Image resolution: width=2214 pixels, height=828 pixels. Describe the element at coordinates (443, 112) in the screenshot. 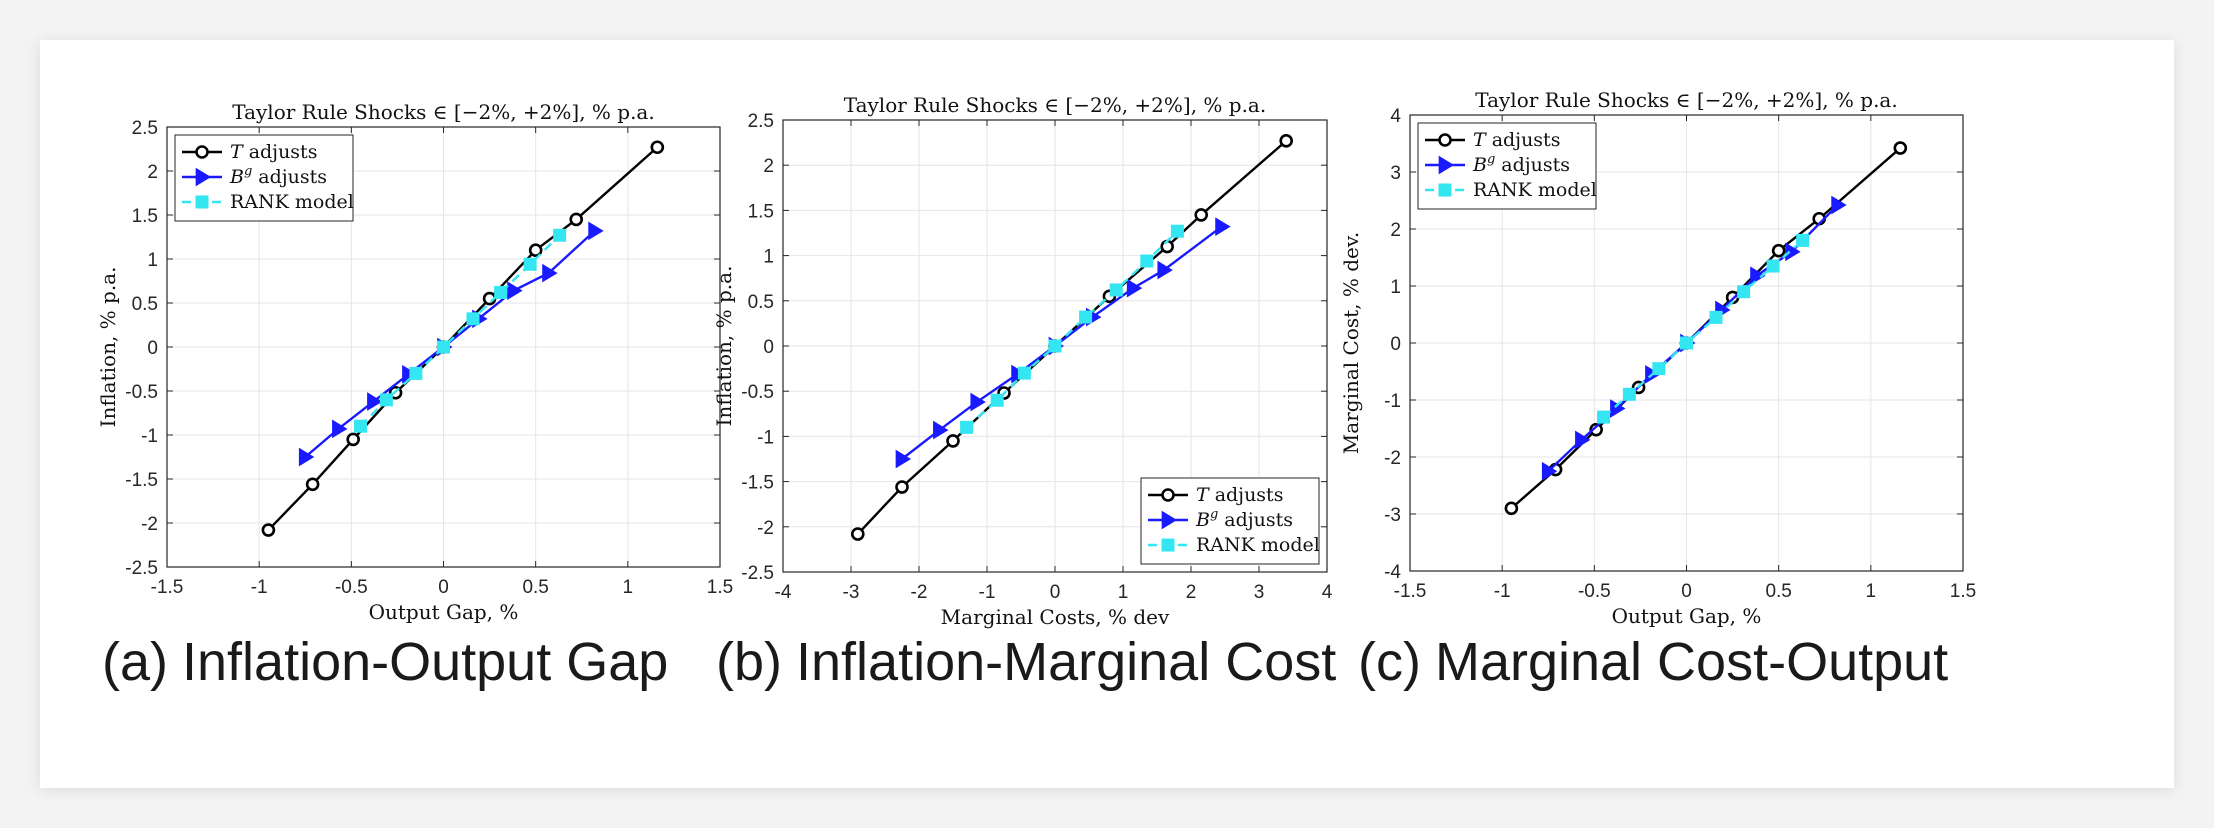

I see `chart-title: Taylor Rule Shocks ∈ [−2%, +2%], % p.a.` at that location.